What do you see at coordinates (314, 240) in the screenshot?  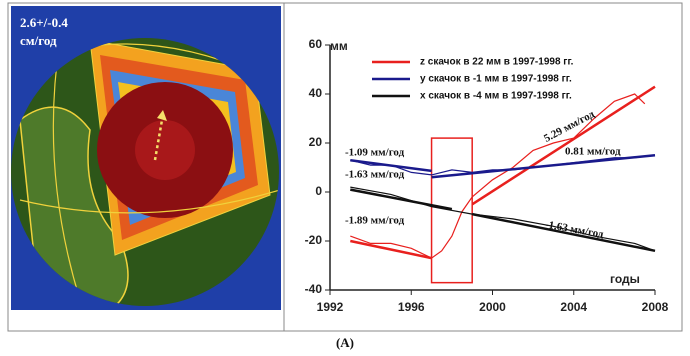 I see `y-tick-label: -20` at bounding box center [314, 240].